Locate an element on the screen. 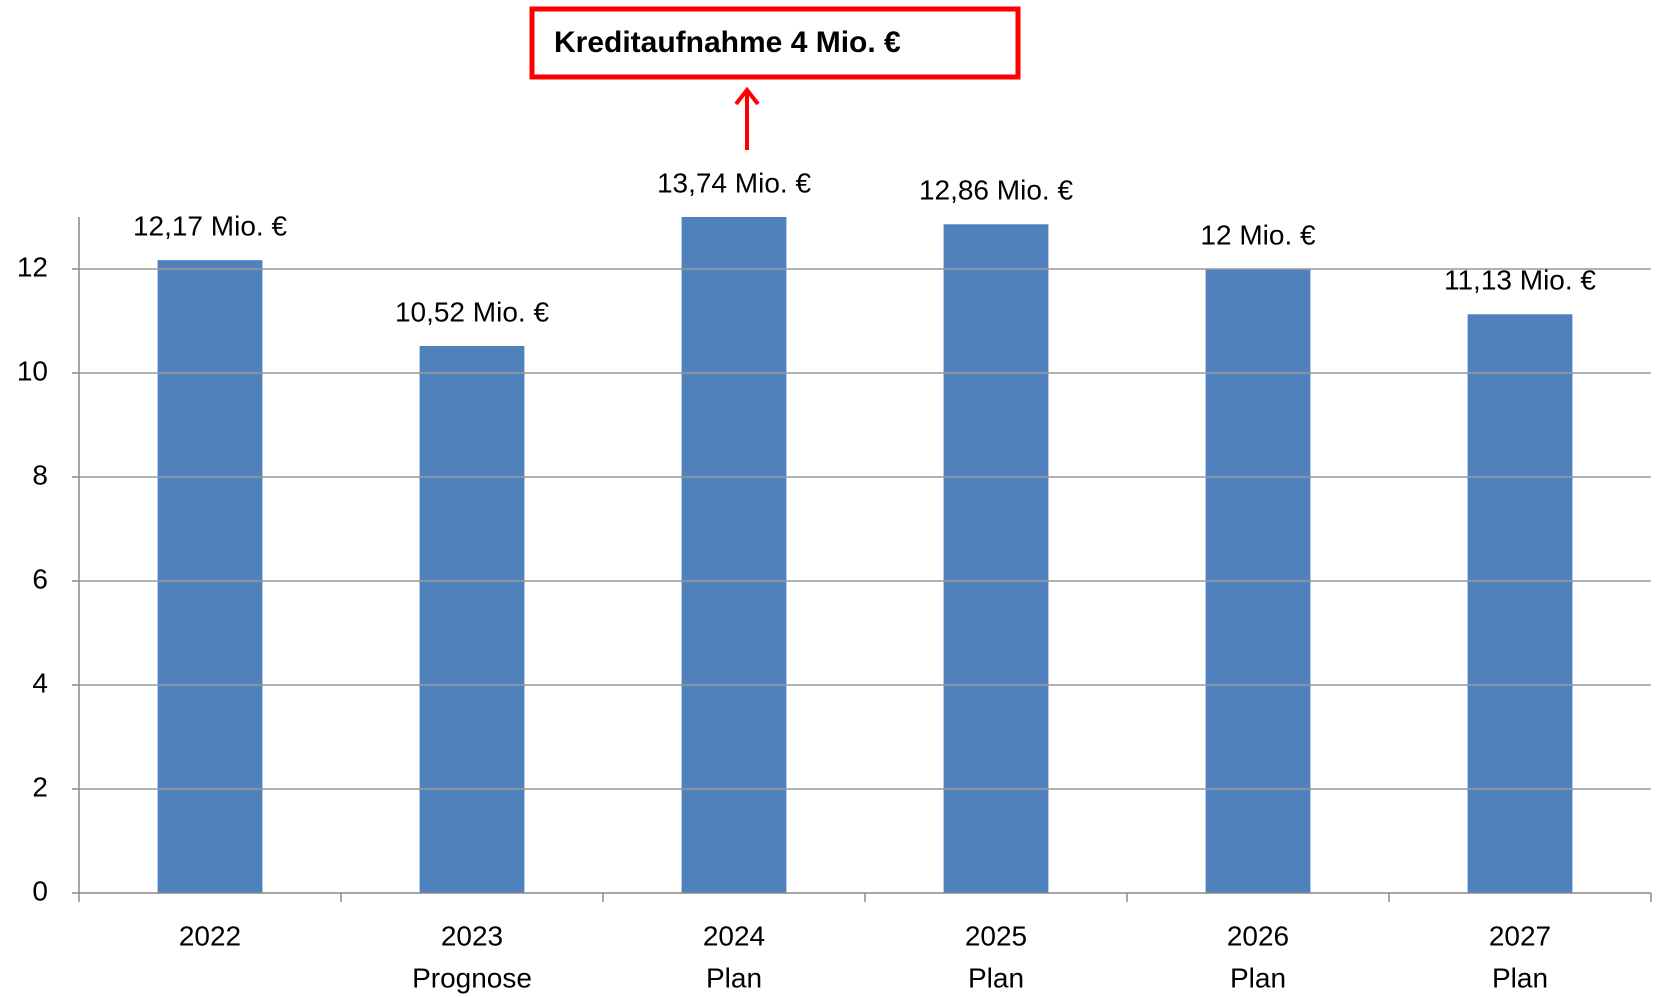 The image size is (1659, 998). data-label: 12,17 Mio. € is located at coordinates (210, 226).